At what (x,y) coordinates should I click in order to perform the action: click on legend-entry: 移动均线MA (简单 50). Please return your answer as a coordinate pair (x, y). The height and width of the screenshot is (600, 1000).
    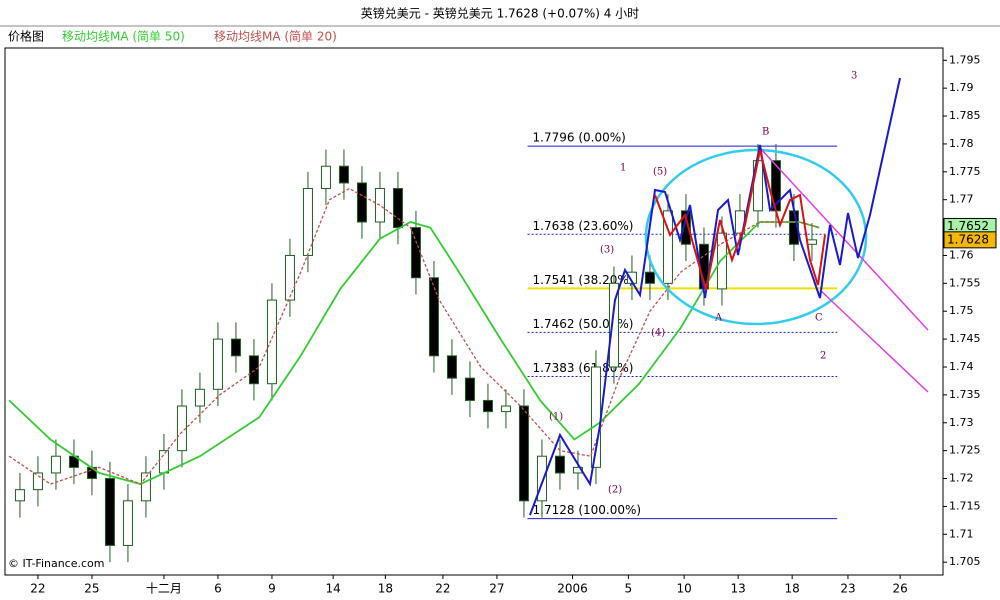
    Looking at the image, I should click on (123, 37).